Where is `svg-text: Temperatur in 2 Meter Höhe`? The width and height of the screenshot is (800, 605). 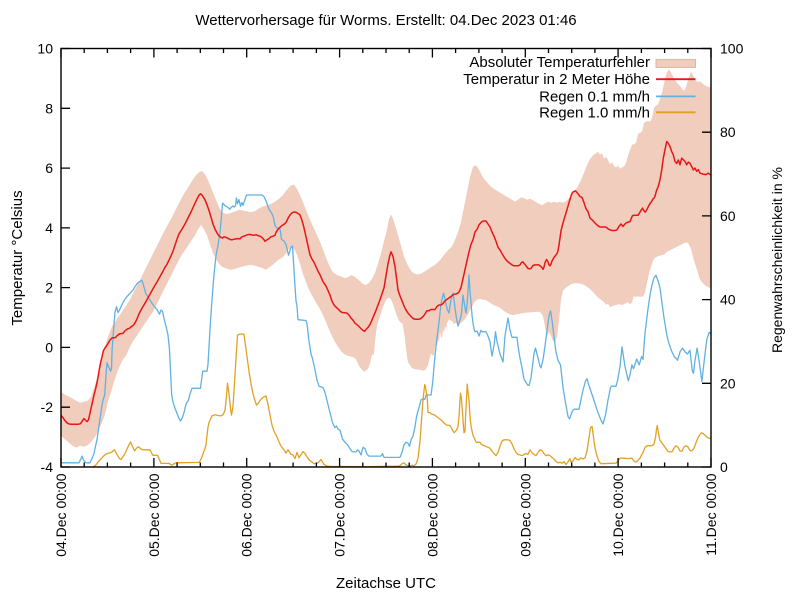 svg-text: Temperatur in 2 Meter Höhe is located at coordinates (556, 79).